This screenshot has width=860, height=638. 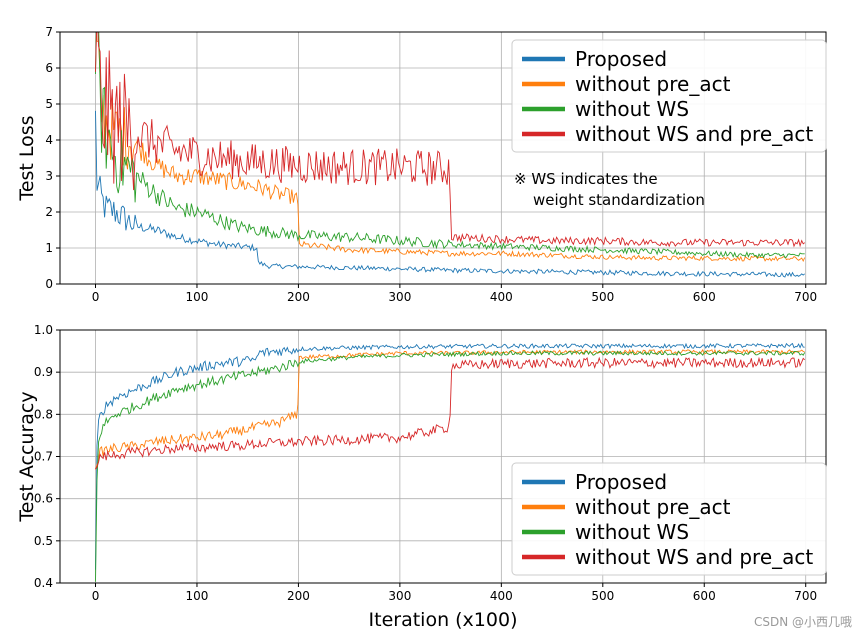 What do you see at coordinates (49, 248) in the screenshot?
I see `y-tick-label: 1` at bounding box center [49, 248].